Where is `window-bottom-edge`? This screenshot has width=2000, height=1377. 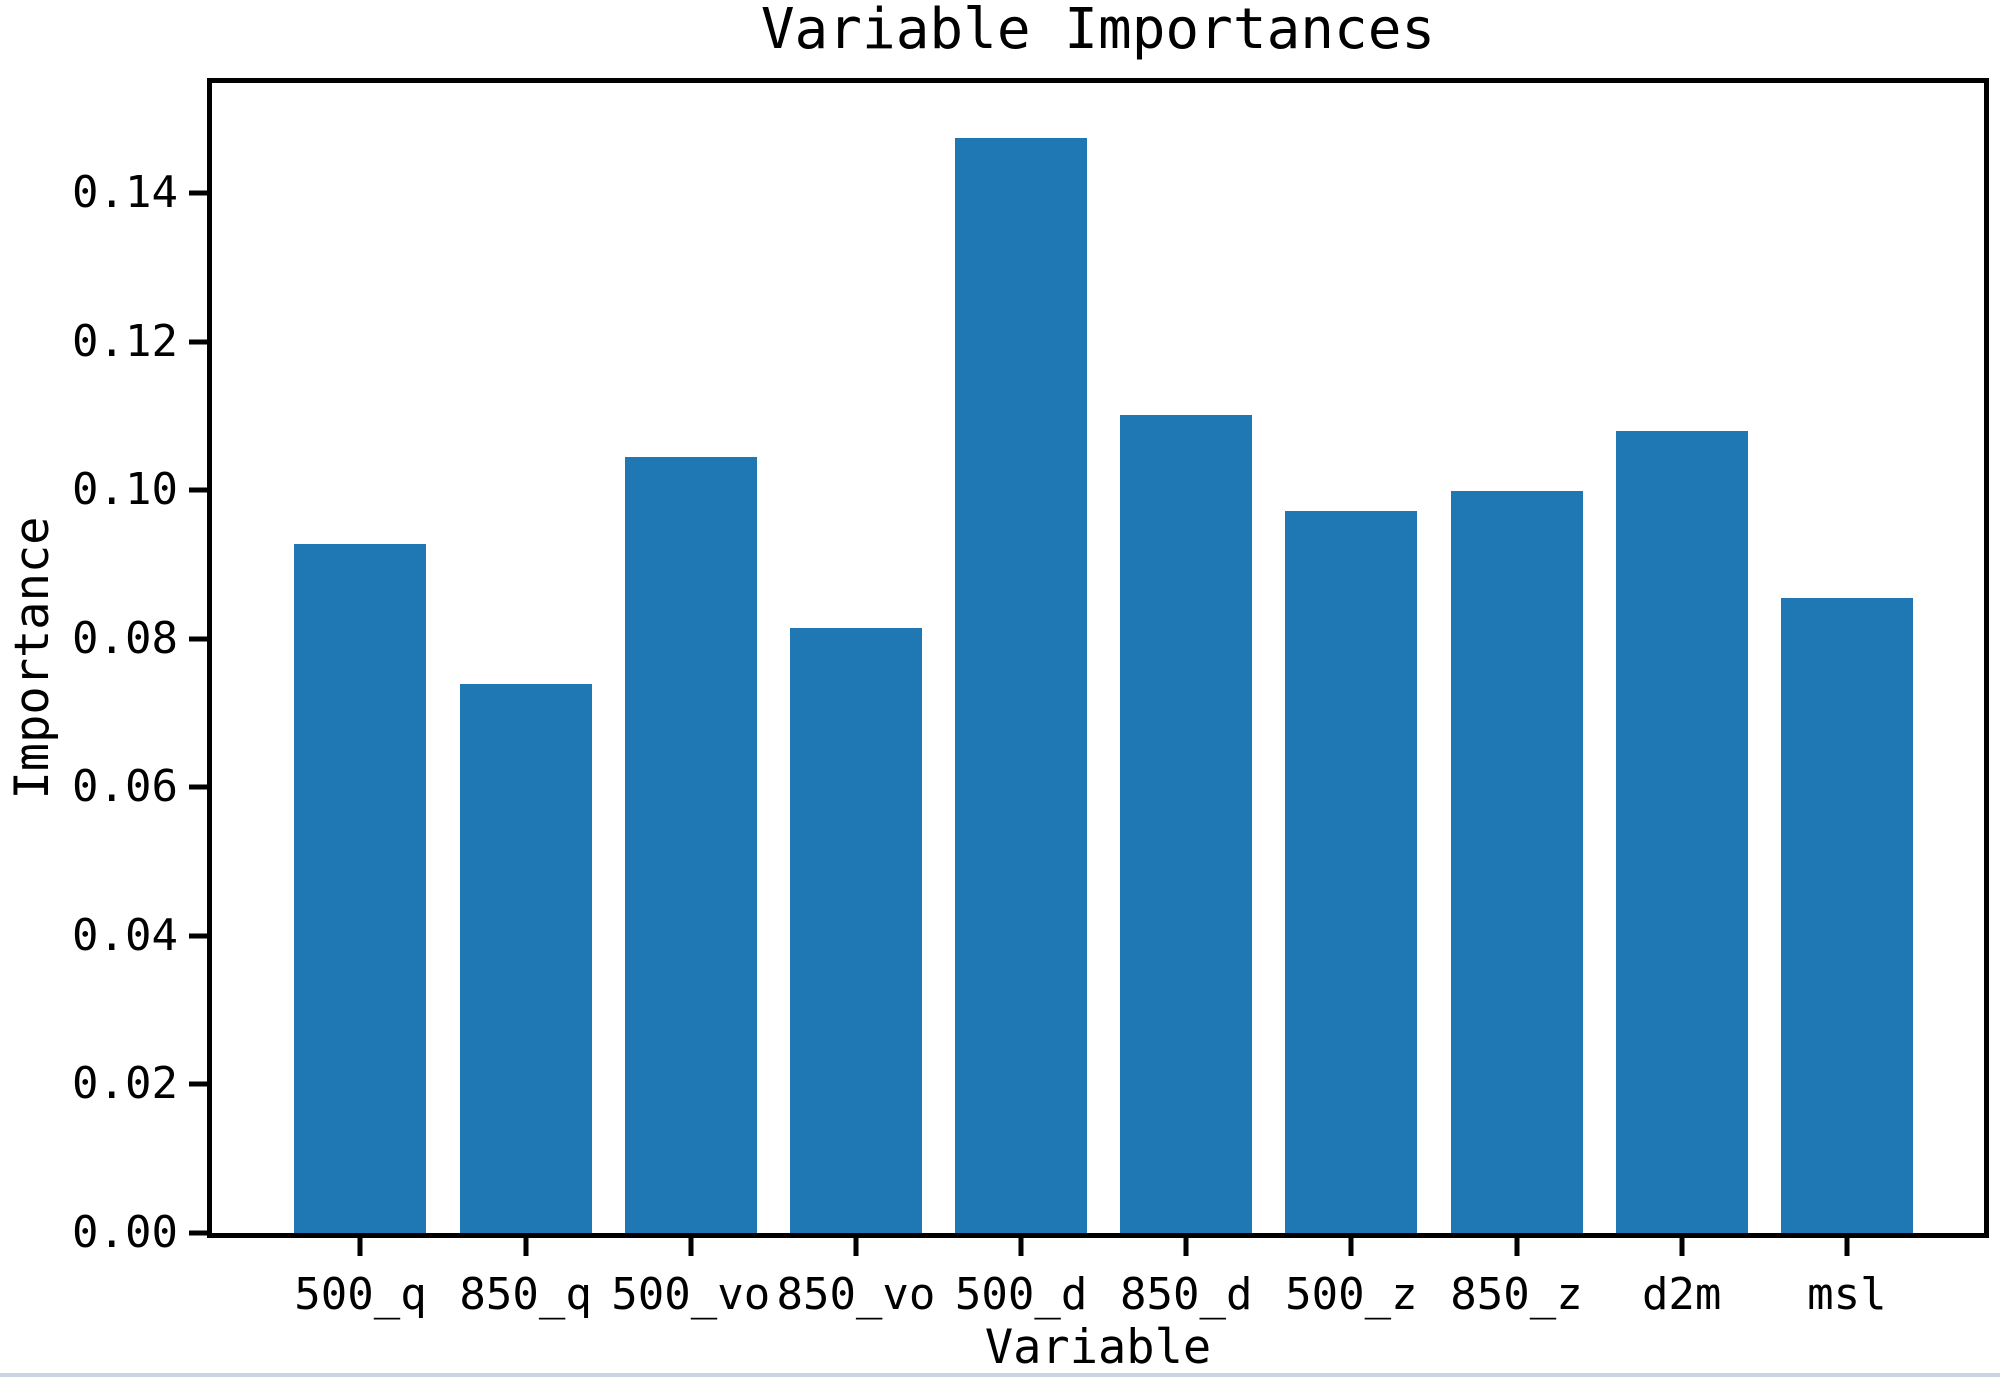 window-bottom-edge is located at coordinates (1000, 1375).